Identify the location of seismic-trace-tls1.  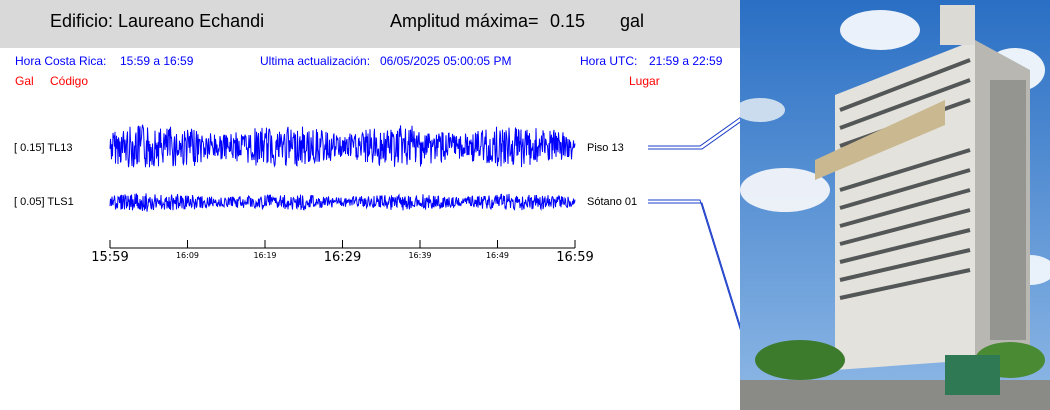
(342, 202).